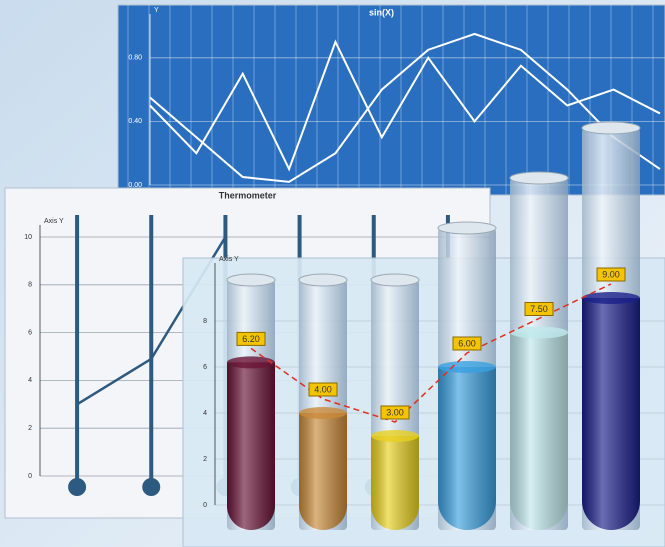 Image resolution: width=665 pixels, height=547 pixels. What do you see at coordinates (28, 237) in the screenshot?
I see `y-tick-label: 10` at bounding box center [28, 237].